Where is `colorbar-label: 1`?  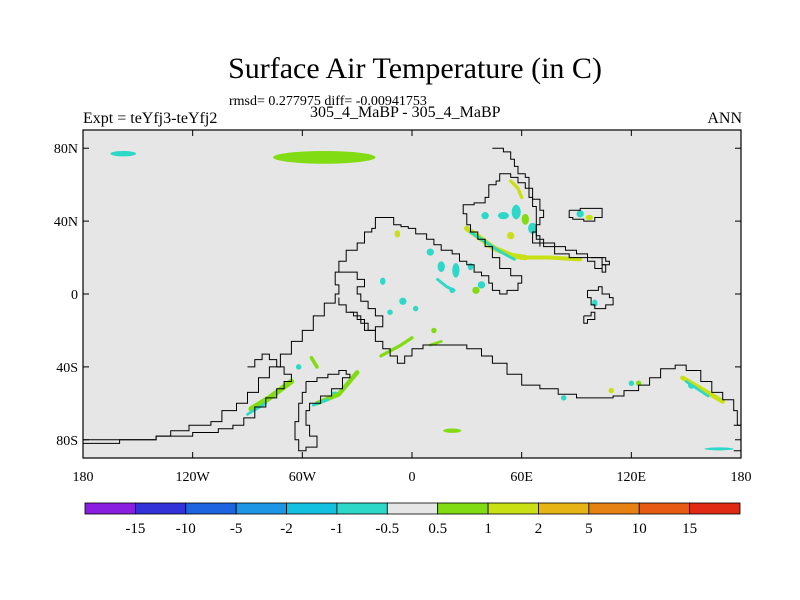
colorbar-label: 1 is located at coordinates (488, 529).